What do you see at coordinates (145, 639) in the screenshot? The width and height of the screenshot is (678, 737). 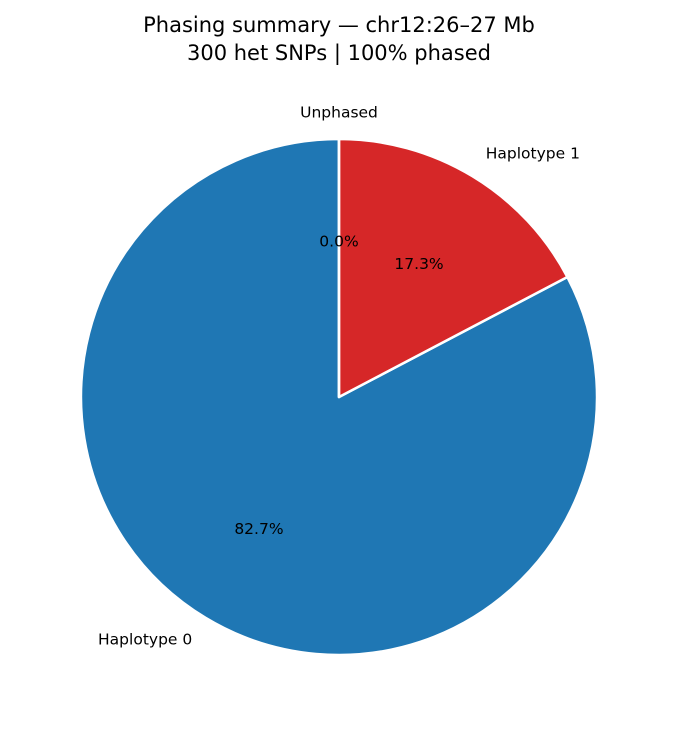 I see `slice-label: Haplotype 0` at bounding box center [145, 639].